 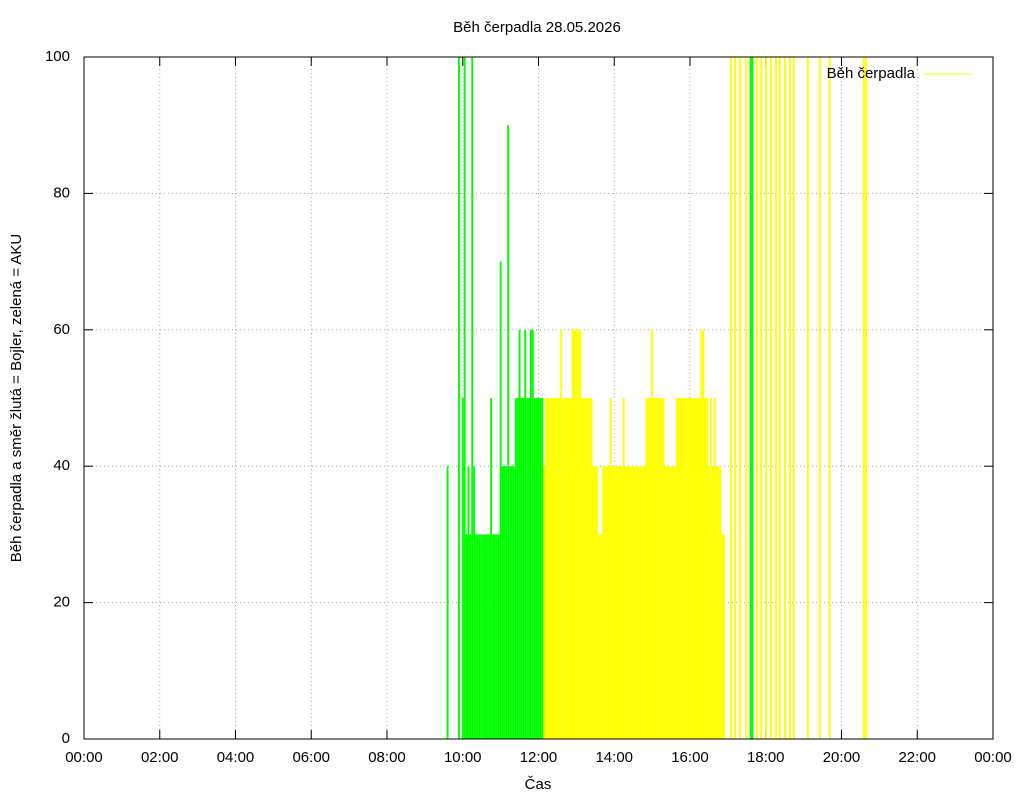 I want to click on chart-title: Běh čerpadla 28.05.2026, so click(x=537, y=27).